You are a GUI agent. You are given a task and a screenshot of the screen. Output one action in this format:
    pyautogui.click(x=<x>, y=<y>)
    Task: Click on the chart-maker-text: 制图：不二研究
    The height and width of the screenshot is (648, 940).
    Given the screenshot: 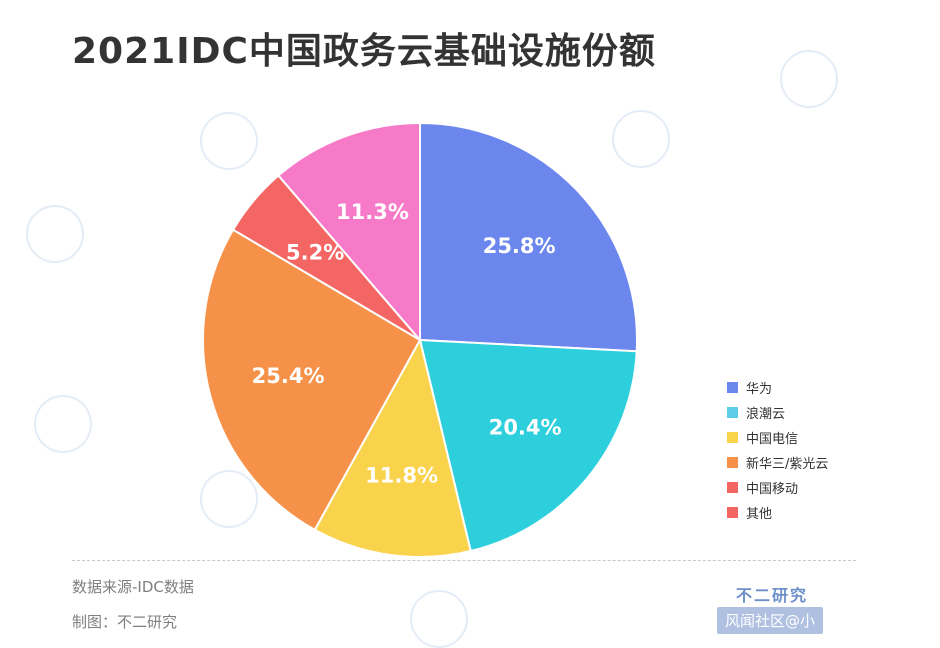 What is the action you would take?
    pyautogui.click(x=125, y=622)
    